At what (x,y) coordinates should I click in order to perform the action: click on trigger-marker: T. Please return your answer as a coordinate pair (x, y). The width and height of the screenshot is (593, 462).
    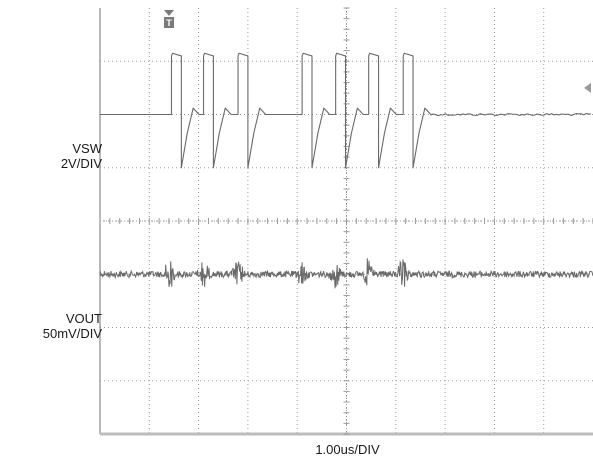
    Looking at the image, I should click on (169, 19).